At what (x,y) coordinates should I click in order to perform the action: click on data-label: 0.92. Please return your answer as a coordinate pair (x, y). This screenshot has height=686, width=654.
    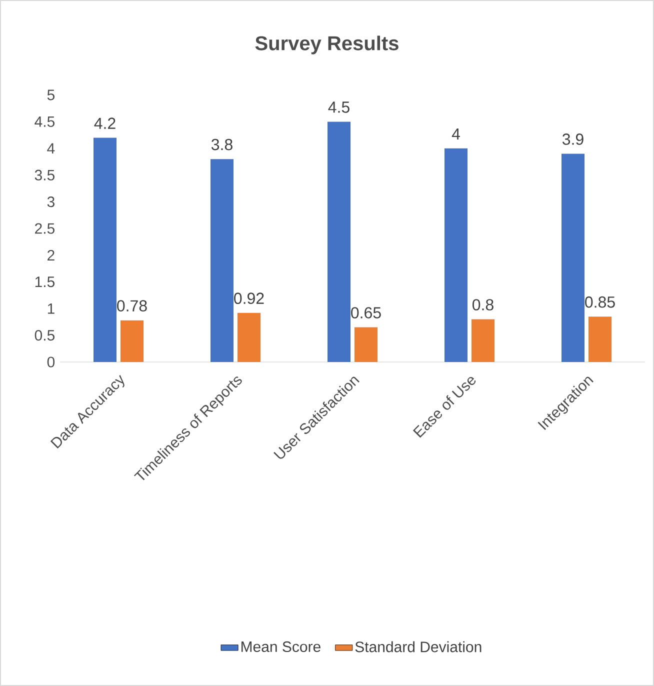
    Looking at the image, I should click on (249, 298).